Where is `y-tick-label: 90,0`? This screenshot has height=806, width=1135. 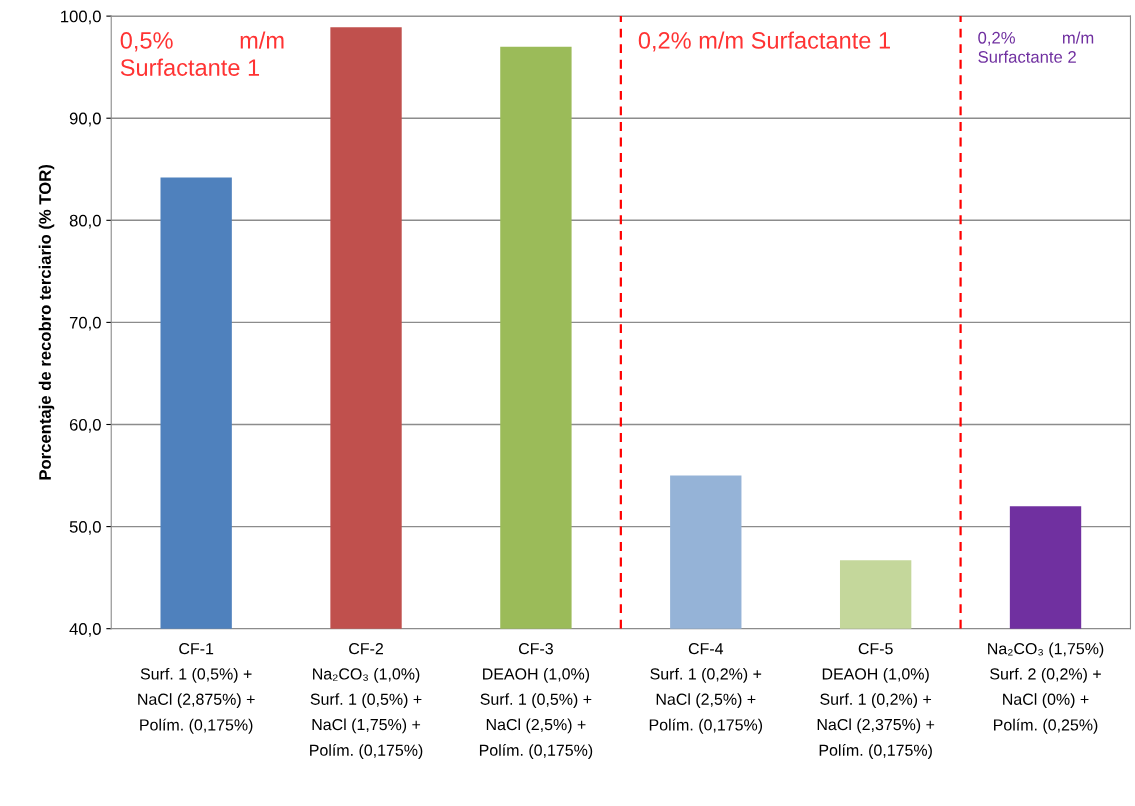
y-tick-label: 90,0 is located at coordinates (85, 119).